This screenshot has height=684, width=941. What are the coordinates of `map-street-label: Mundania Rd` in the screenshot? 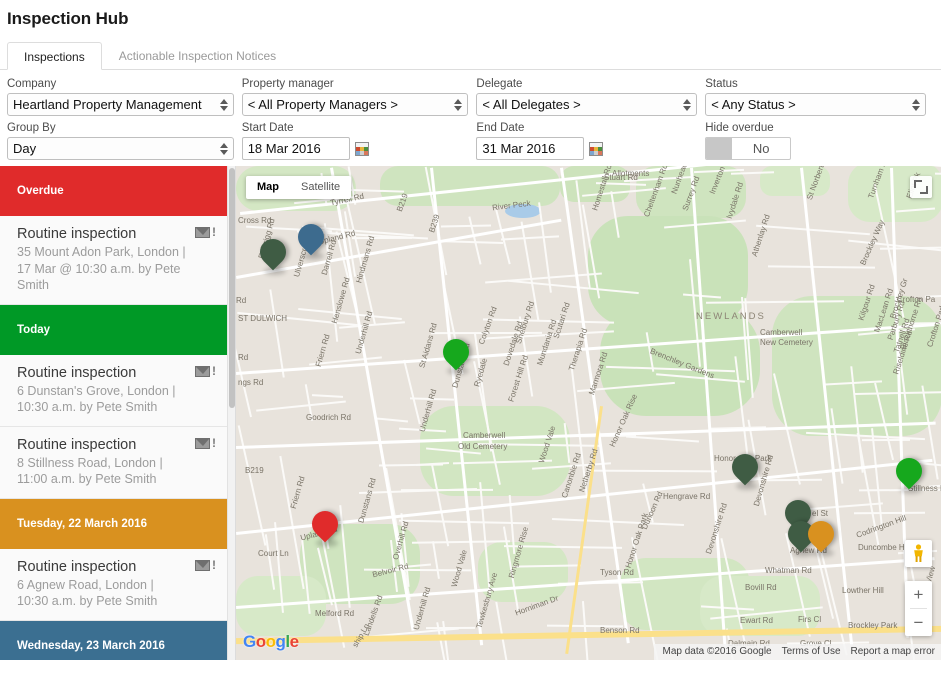 It's located at (547, 342).